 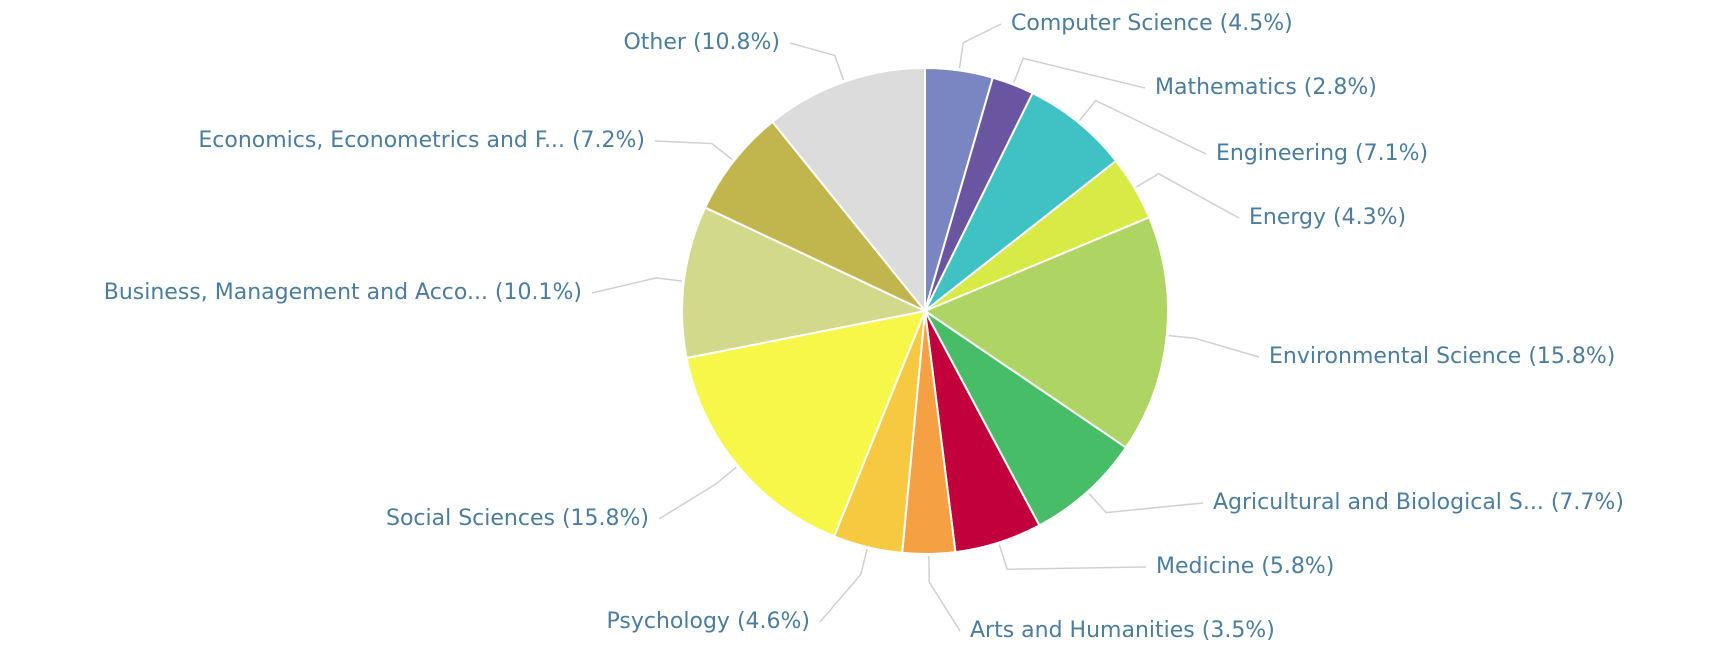 What do you see at coordinates (1245, 566) in the screenshot?
I see `slice-label: Medicine (5.8%)` at bounding box center [1245, 566].